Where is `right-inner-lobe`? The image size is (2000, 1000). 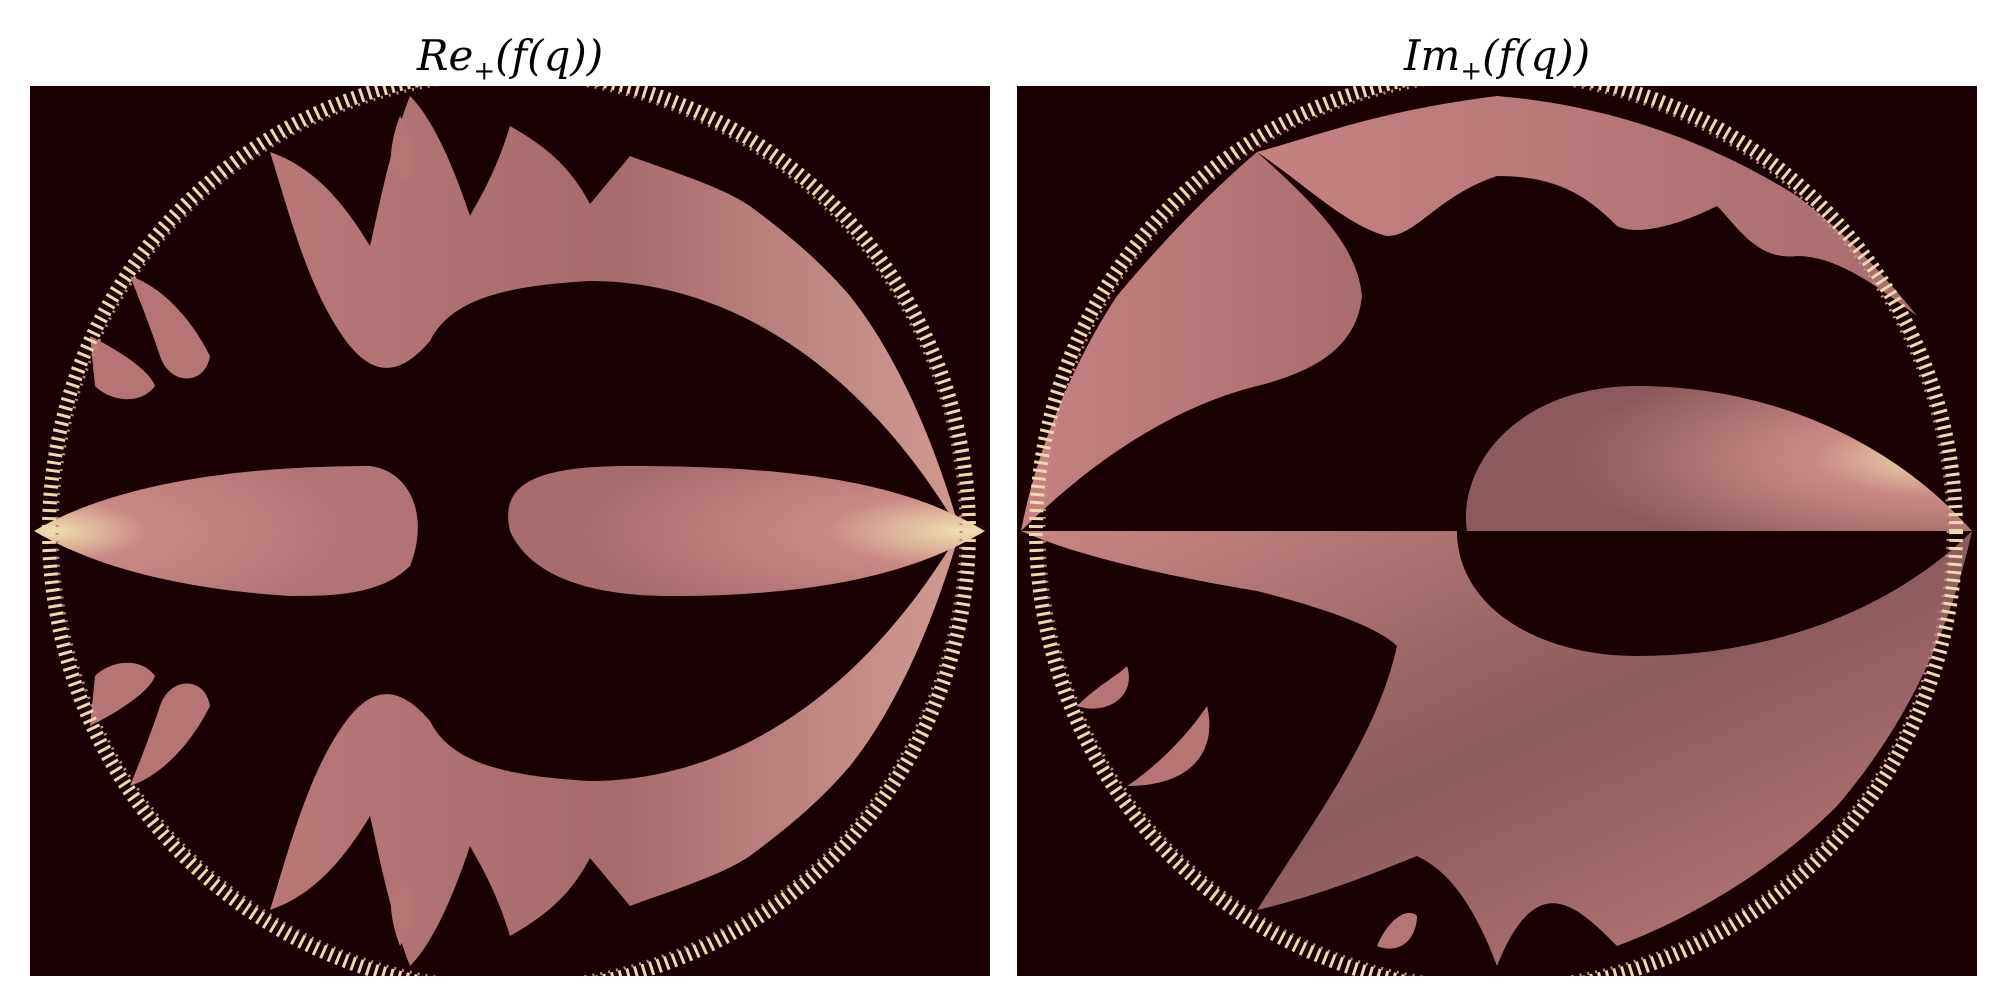 right-inner-lobe is located at coordinates (746, 531).